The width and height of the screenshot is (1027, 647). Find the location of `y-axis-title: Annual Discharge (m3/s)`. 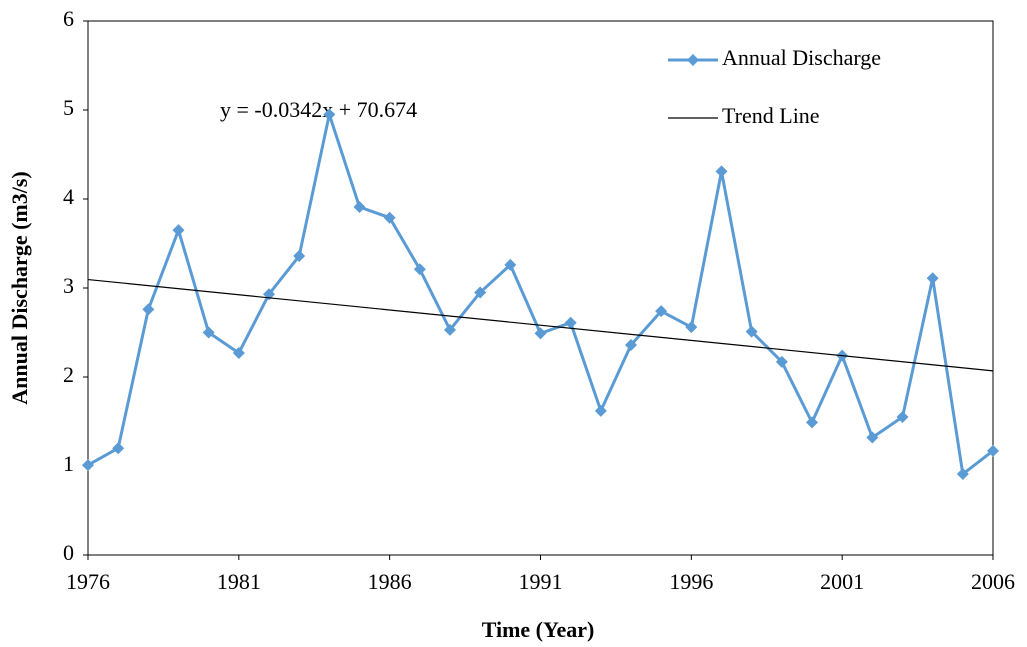

y-axis-title: Annual Discharge (m3/s) is located at coordinates (19, 287).